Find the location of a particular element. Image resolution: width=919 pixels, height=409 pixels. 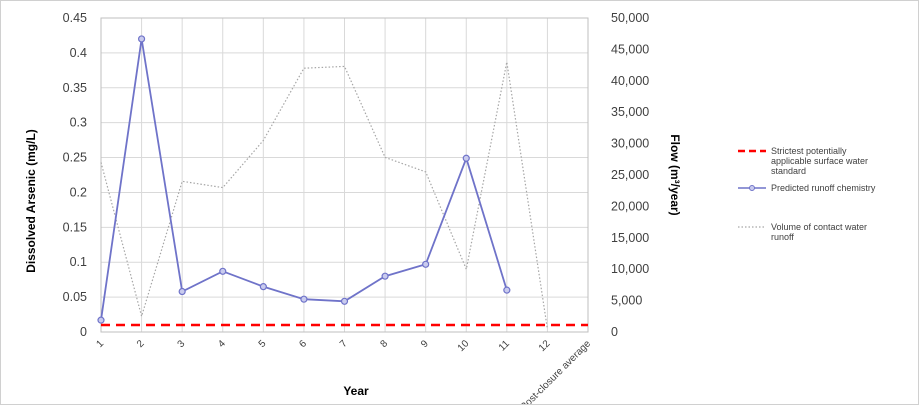

y-tick-label: 0.2 is located at coordinates (78, 192).